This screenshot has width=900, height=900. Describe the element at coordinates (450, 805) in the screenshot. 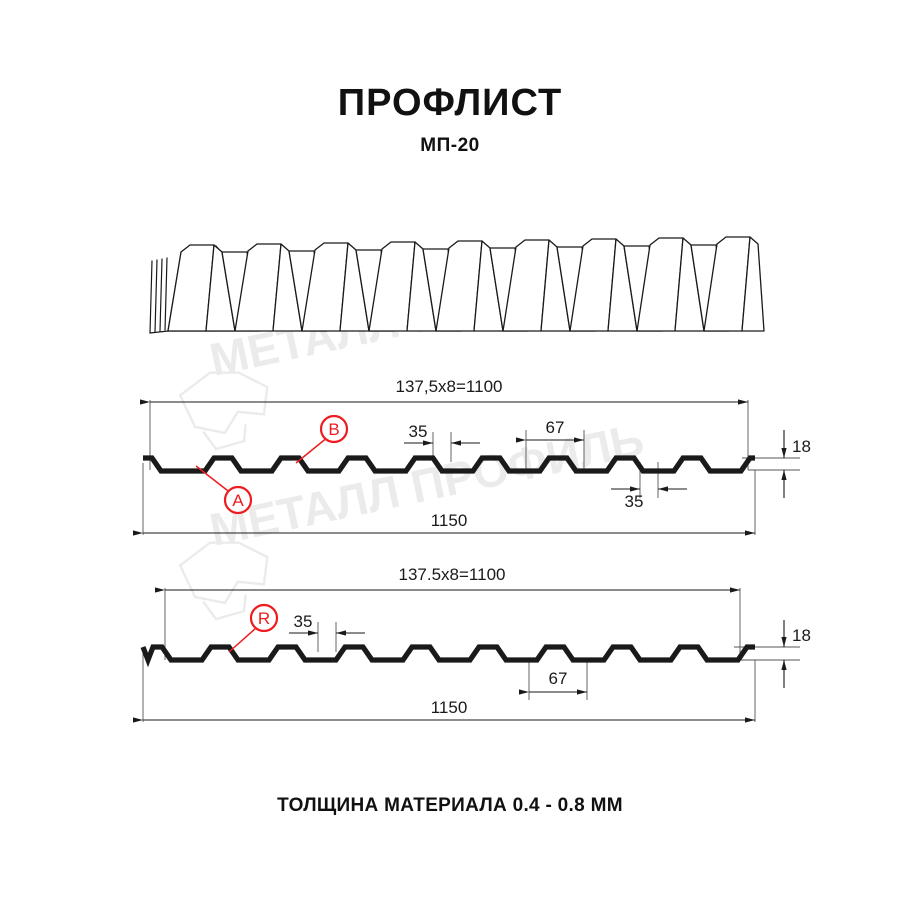

I see `material-thickness-note: ТОЛЩИНА МАТЕРИАЛА 0.4 - 0.8 ММ` at that location.